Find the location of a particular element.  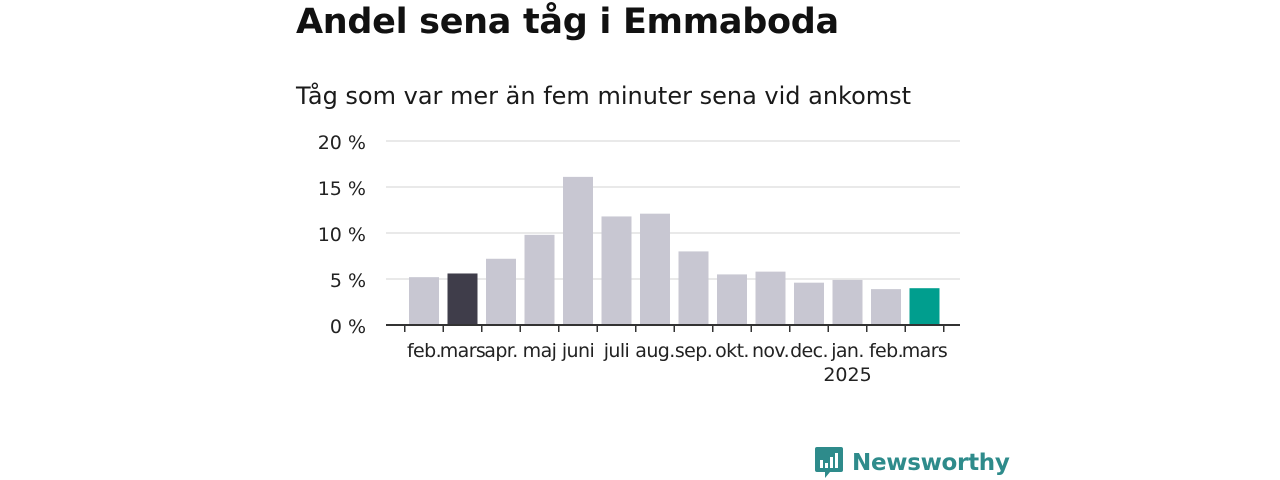

x-tick-label: maj is located at coordinates (540, 351).